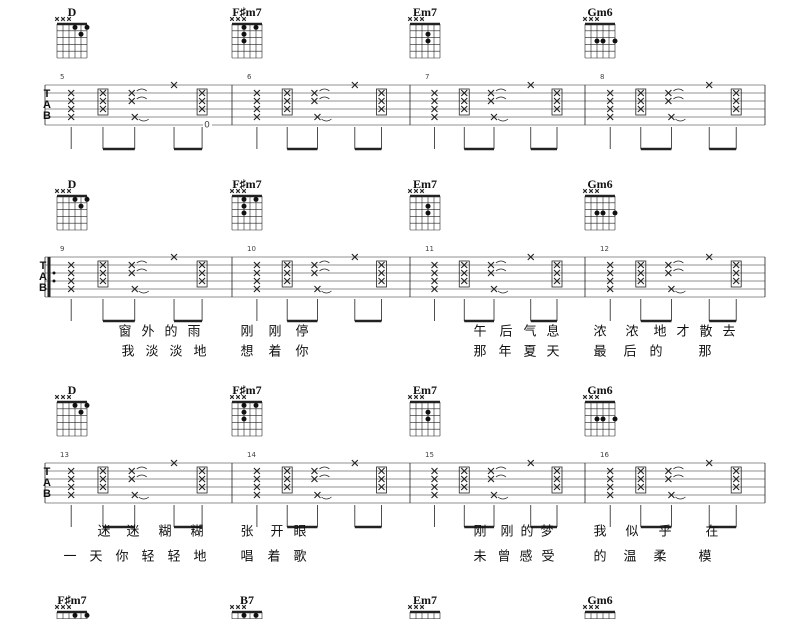 Image resolution: width=800 pixels, height=619 pixels. Describe the element at coordinates (704, 352) in the screenshot. I see `lyric: 那` at that location.